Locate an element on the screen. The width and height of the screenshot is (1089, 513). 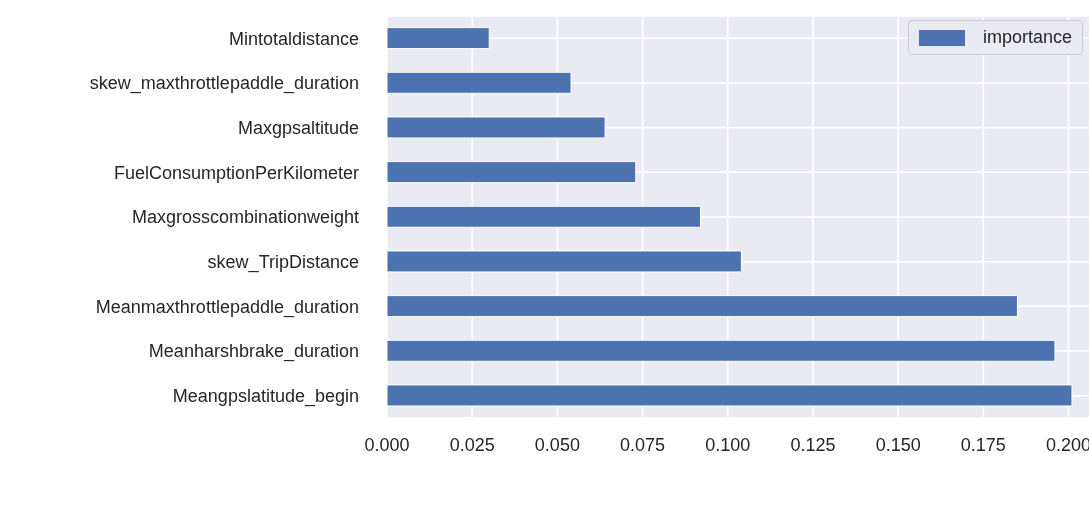
x-tick-label: 0.125 is located at coordinates (813, 444).